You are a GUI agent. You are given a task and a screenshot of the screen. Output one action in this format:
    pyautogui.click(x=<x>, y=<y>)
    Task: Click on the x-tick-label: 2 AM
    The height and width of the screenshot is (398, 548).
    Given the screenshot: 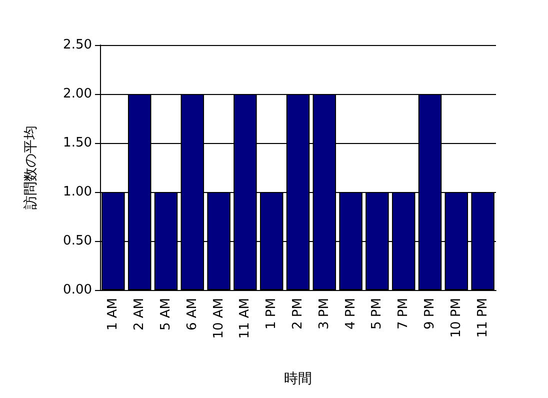 What is the action you would take?
    pyautogui.click(x=140, y=314)
    